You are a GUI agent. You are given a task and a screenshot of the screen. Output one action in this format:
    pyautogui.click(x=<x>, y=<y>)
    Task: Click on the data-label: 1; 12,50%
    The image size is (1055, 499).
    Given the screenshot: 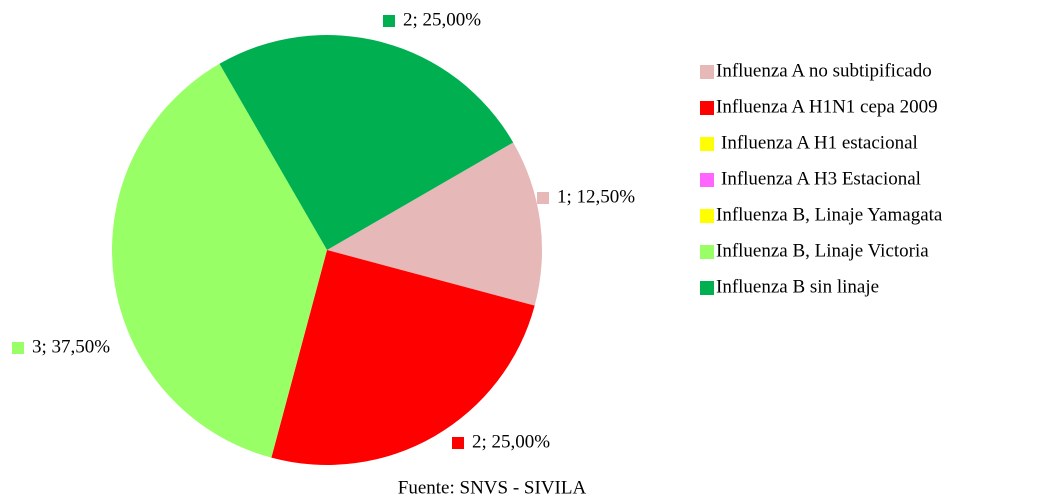 What is the action you would take?
    pyautogui.click(x=596, y=196)
    